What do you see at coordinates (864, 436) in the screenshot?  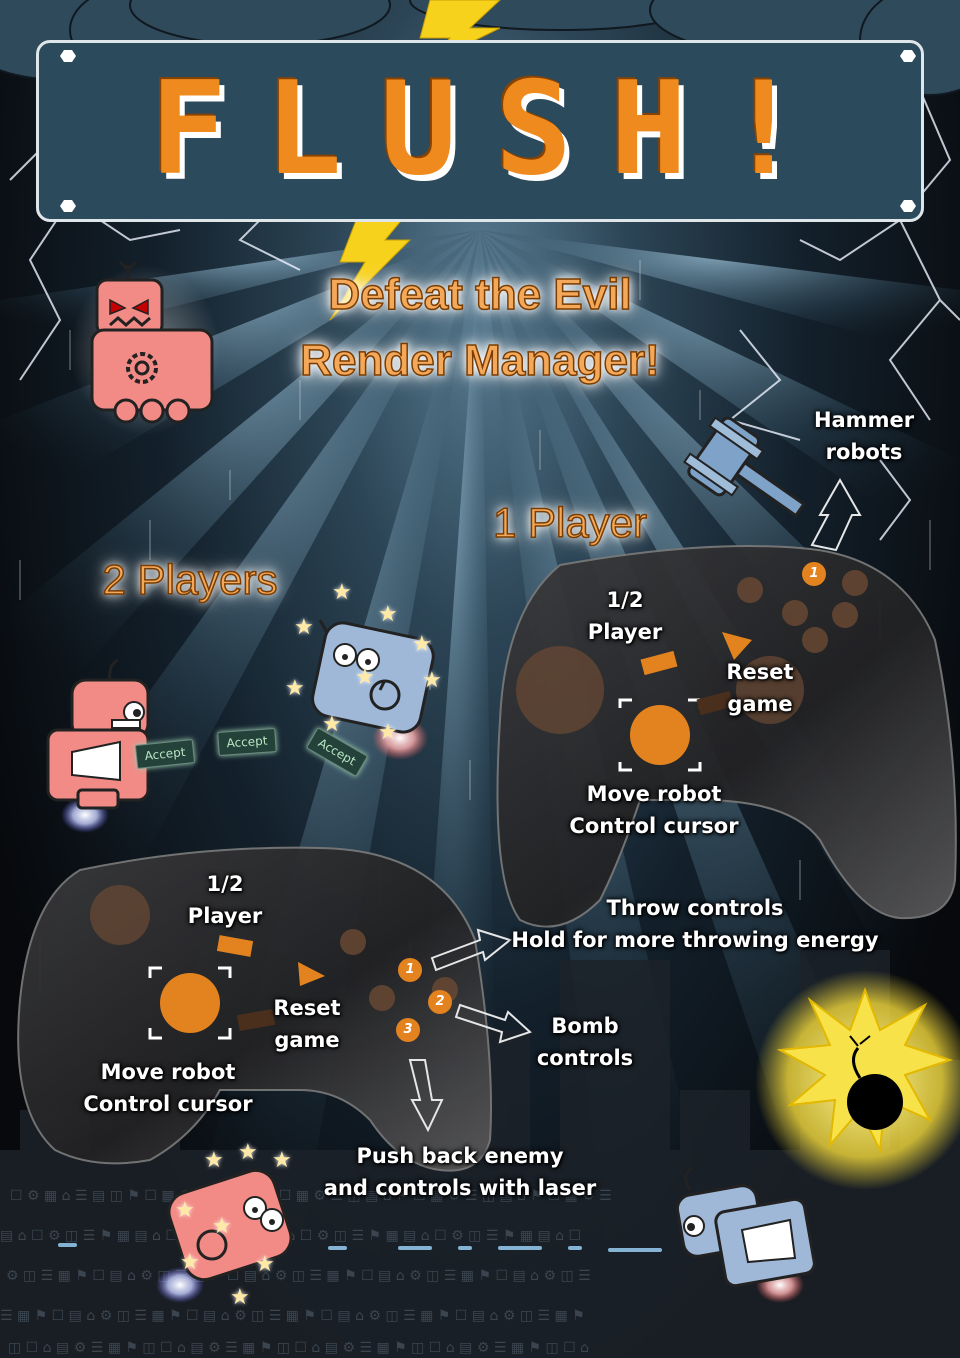 I see `hammer-label: Hammer robots` at bounding box center [864, 436].